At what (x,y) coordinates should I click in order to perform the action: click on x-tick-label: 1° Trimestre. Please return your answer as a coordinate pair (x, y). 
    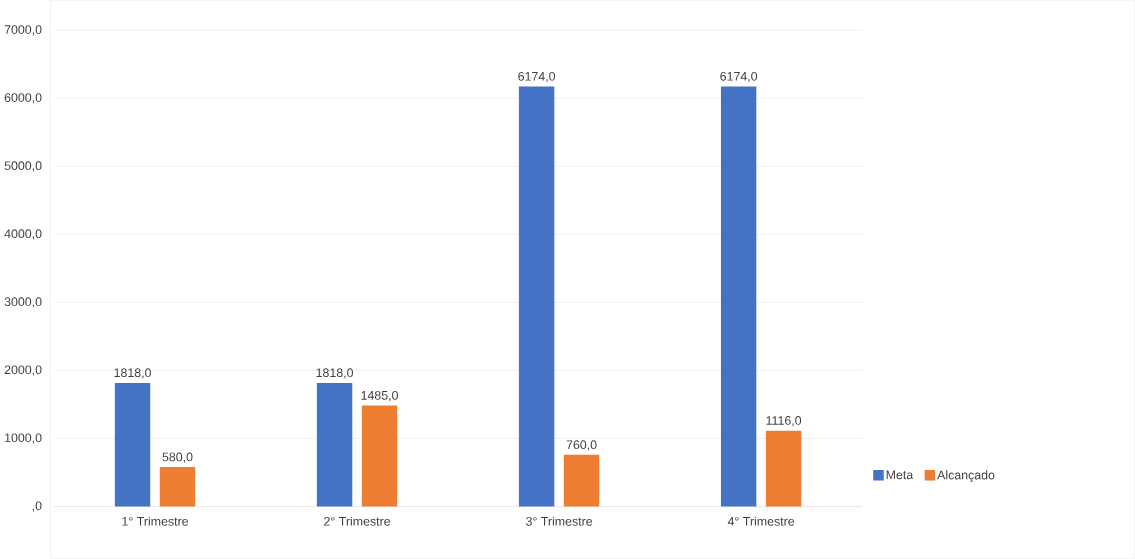
    Looking at the image, I should click on (155, 521).